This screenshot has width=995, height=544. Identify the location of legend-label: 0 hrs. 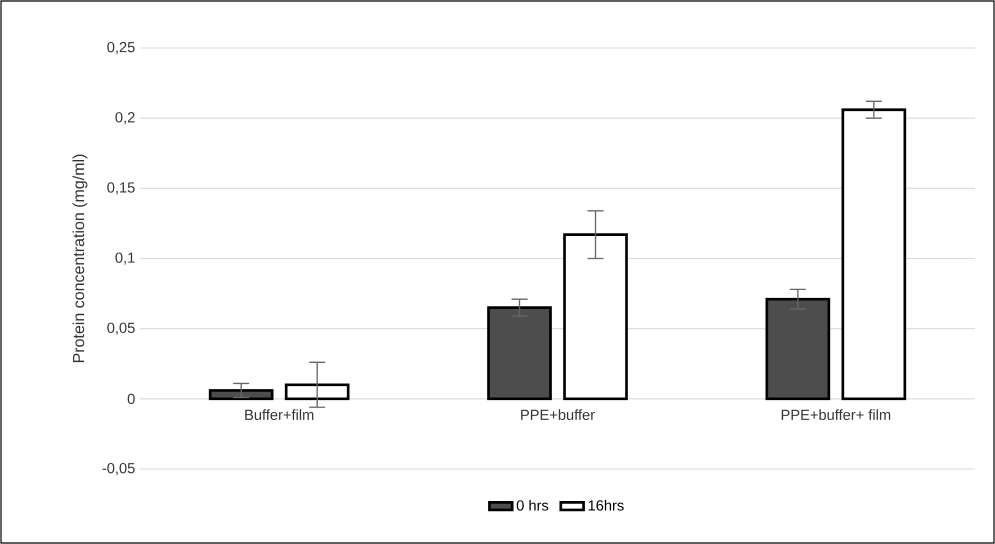
(532, 505).